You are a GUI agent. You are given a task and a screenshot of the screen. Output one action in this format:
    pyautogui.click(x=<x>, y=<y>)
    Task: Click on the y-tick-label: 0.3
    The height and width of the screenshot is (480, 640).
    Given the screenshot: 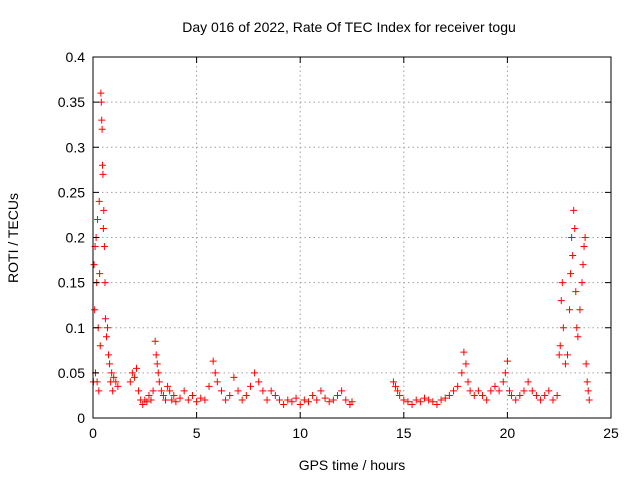 What is the action you would take?
    pyautogui.click(x=76, y=147)
    